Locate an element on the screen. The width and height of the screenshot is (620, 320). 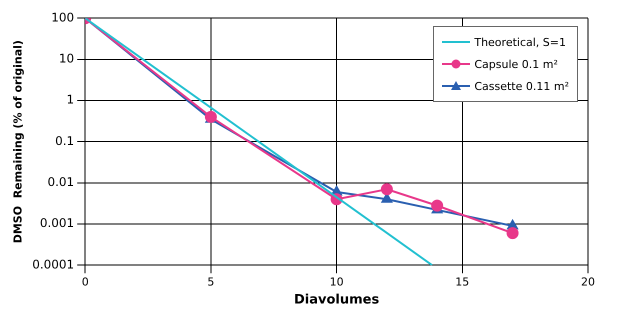
x-tick-label: 0 is located at coordinates (85, 282).